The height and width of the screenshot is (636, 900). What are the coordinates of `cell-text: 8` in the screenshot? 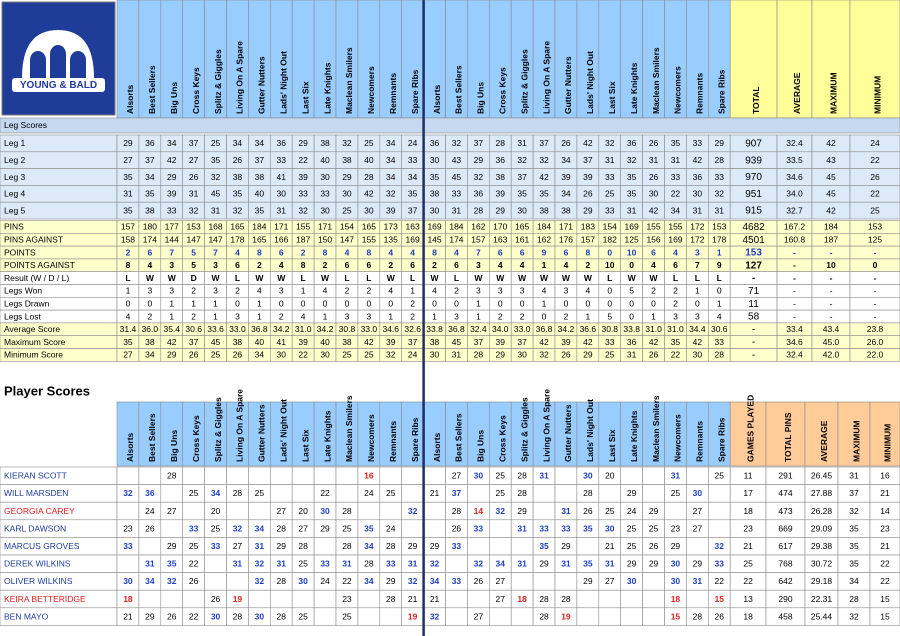 It's located at (303, 265).